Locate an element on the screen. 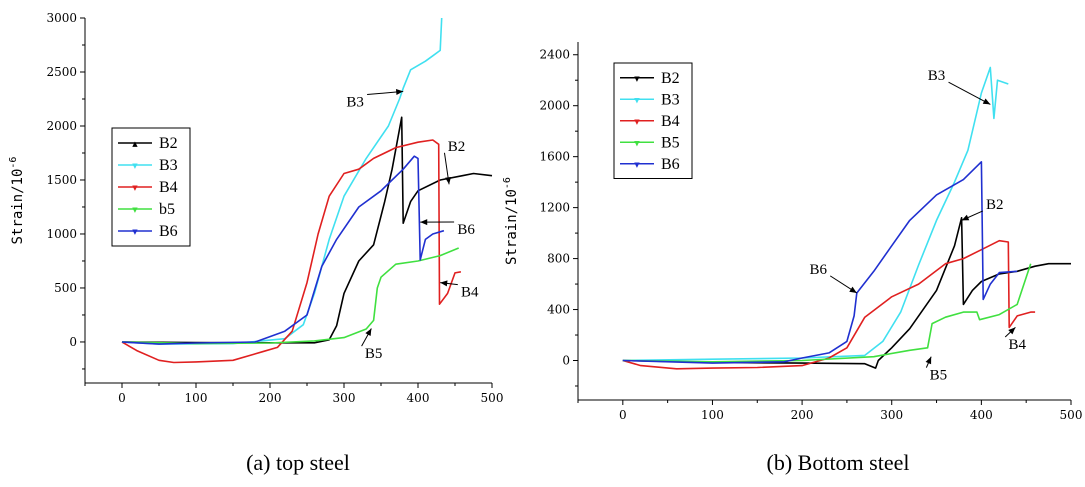 This screenshot has height=487, width=1085. legend-marker-B2: ▲ is located at coordinates (135, 144).